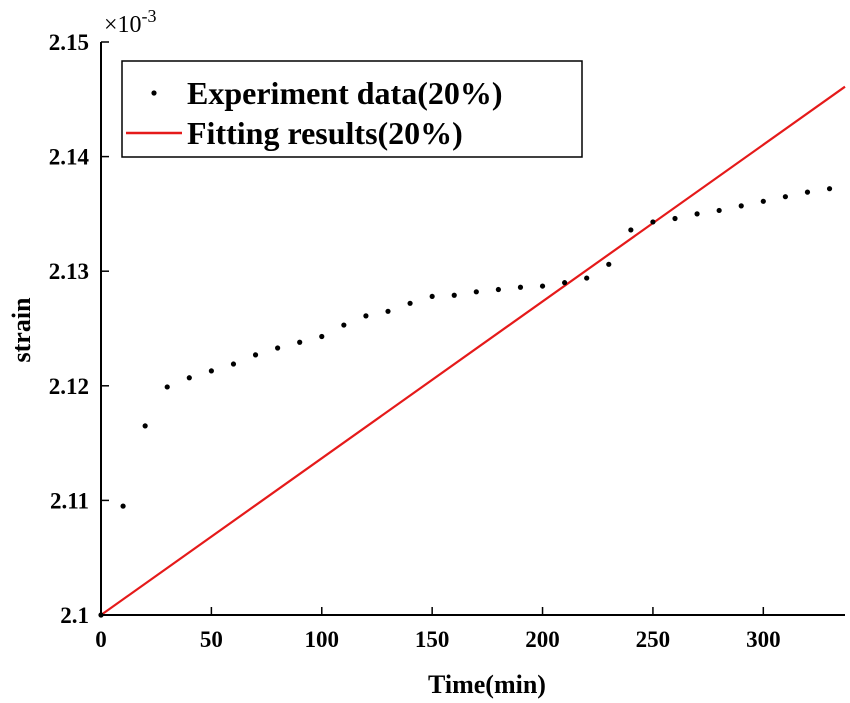  Describe the element at coordinates (487, 684) in the screenshot. I see `x-axis-label: Time(min)` at that location.